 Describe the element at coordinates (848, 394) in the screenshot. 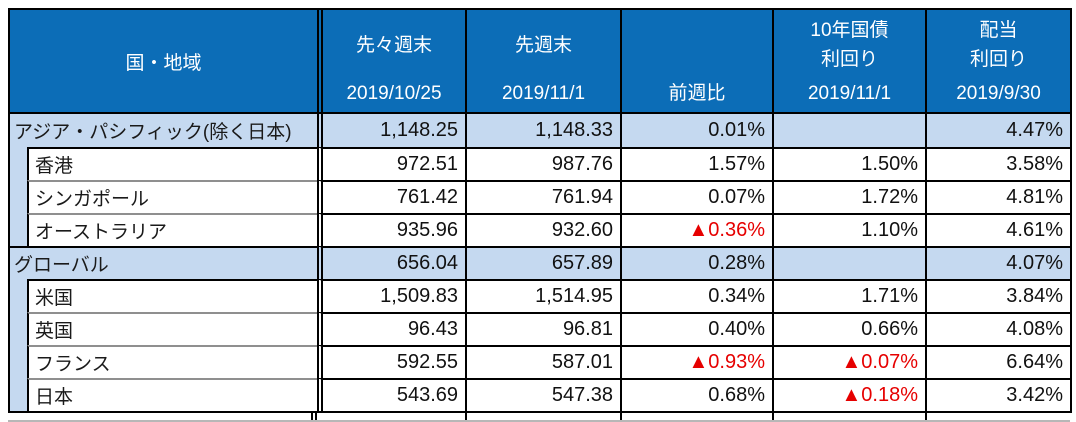

I see `cell-bond-yield: ▲0.18%` at that location.